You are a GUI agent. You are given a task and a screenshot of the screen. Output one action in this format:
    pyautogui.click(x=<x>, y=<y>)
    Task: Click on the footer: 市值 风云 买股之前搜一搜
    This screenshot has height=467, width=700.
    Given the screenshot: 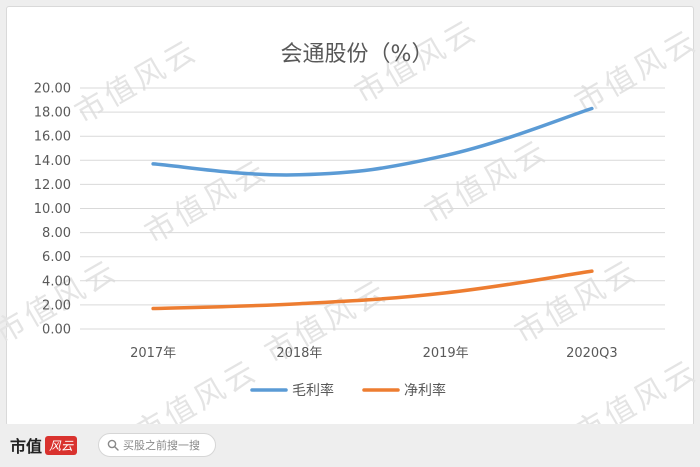 What is the action you would take?
    pyautogui.click(x=350, y=445)
    